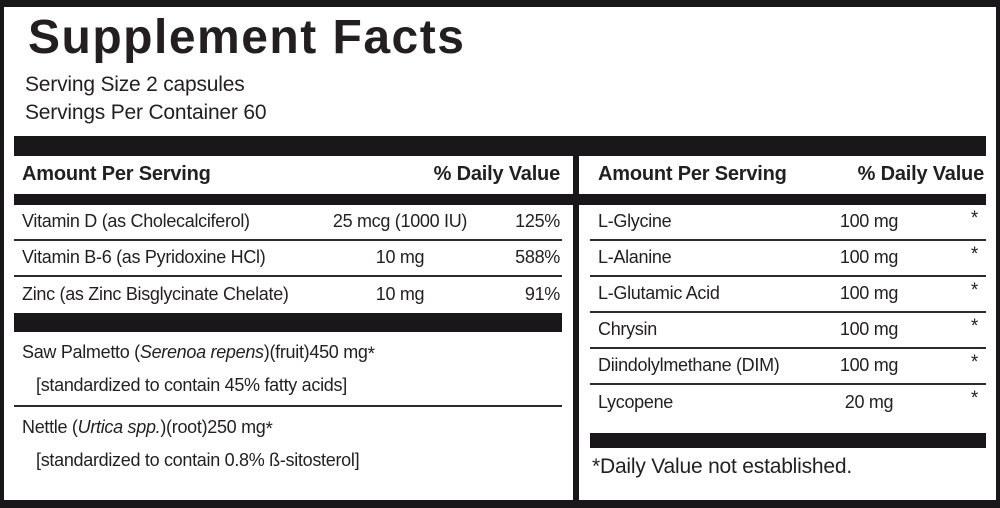 The height and width of the screenshot is (508, 1000). Describe the element at coordinates (788, 403) in the screenshot. I see `ingredient-row: Lycopene 20 mg *` at that location.